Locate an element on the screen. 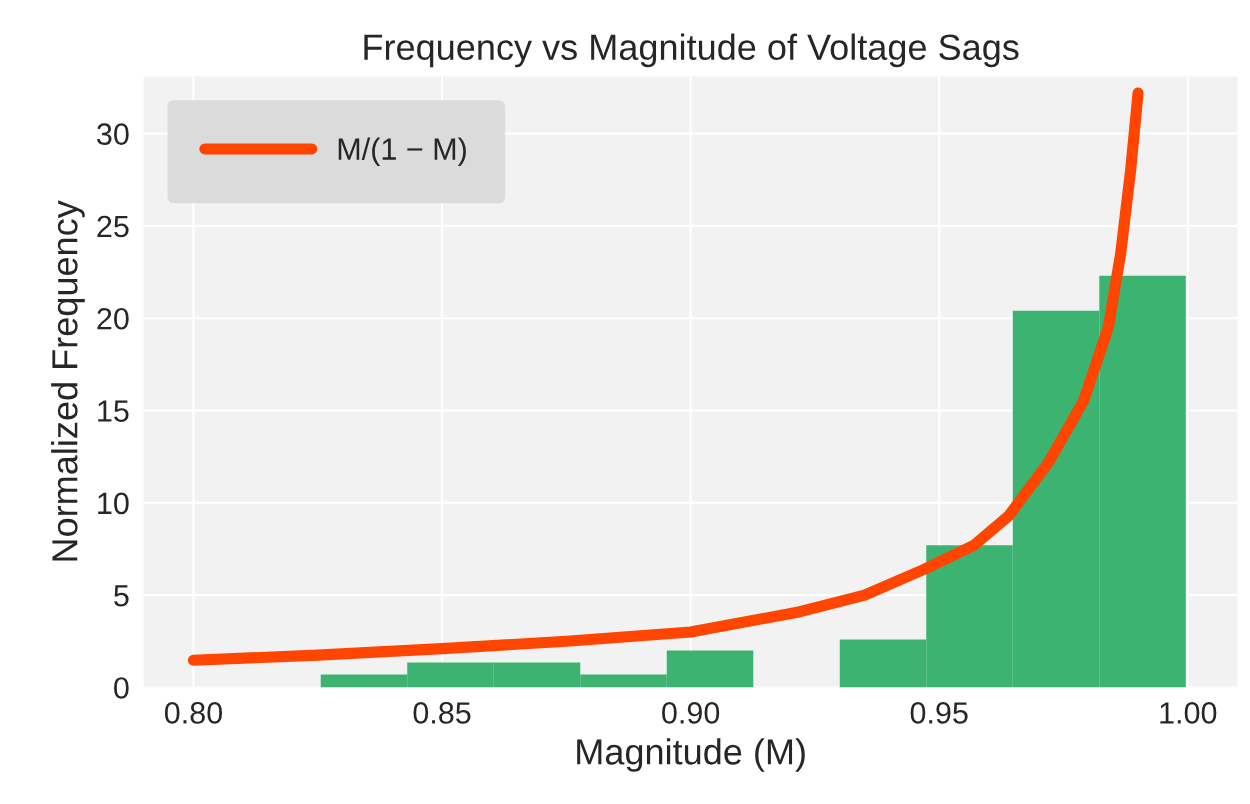 The width and height of the screenshot is (1250, 804). y-tick-label: 15 is located at coordinates (113, 411).